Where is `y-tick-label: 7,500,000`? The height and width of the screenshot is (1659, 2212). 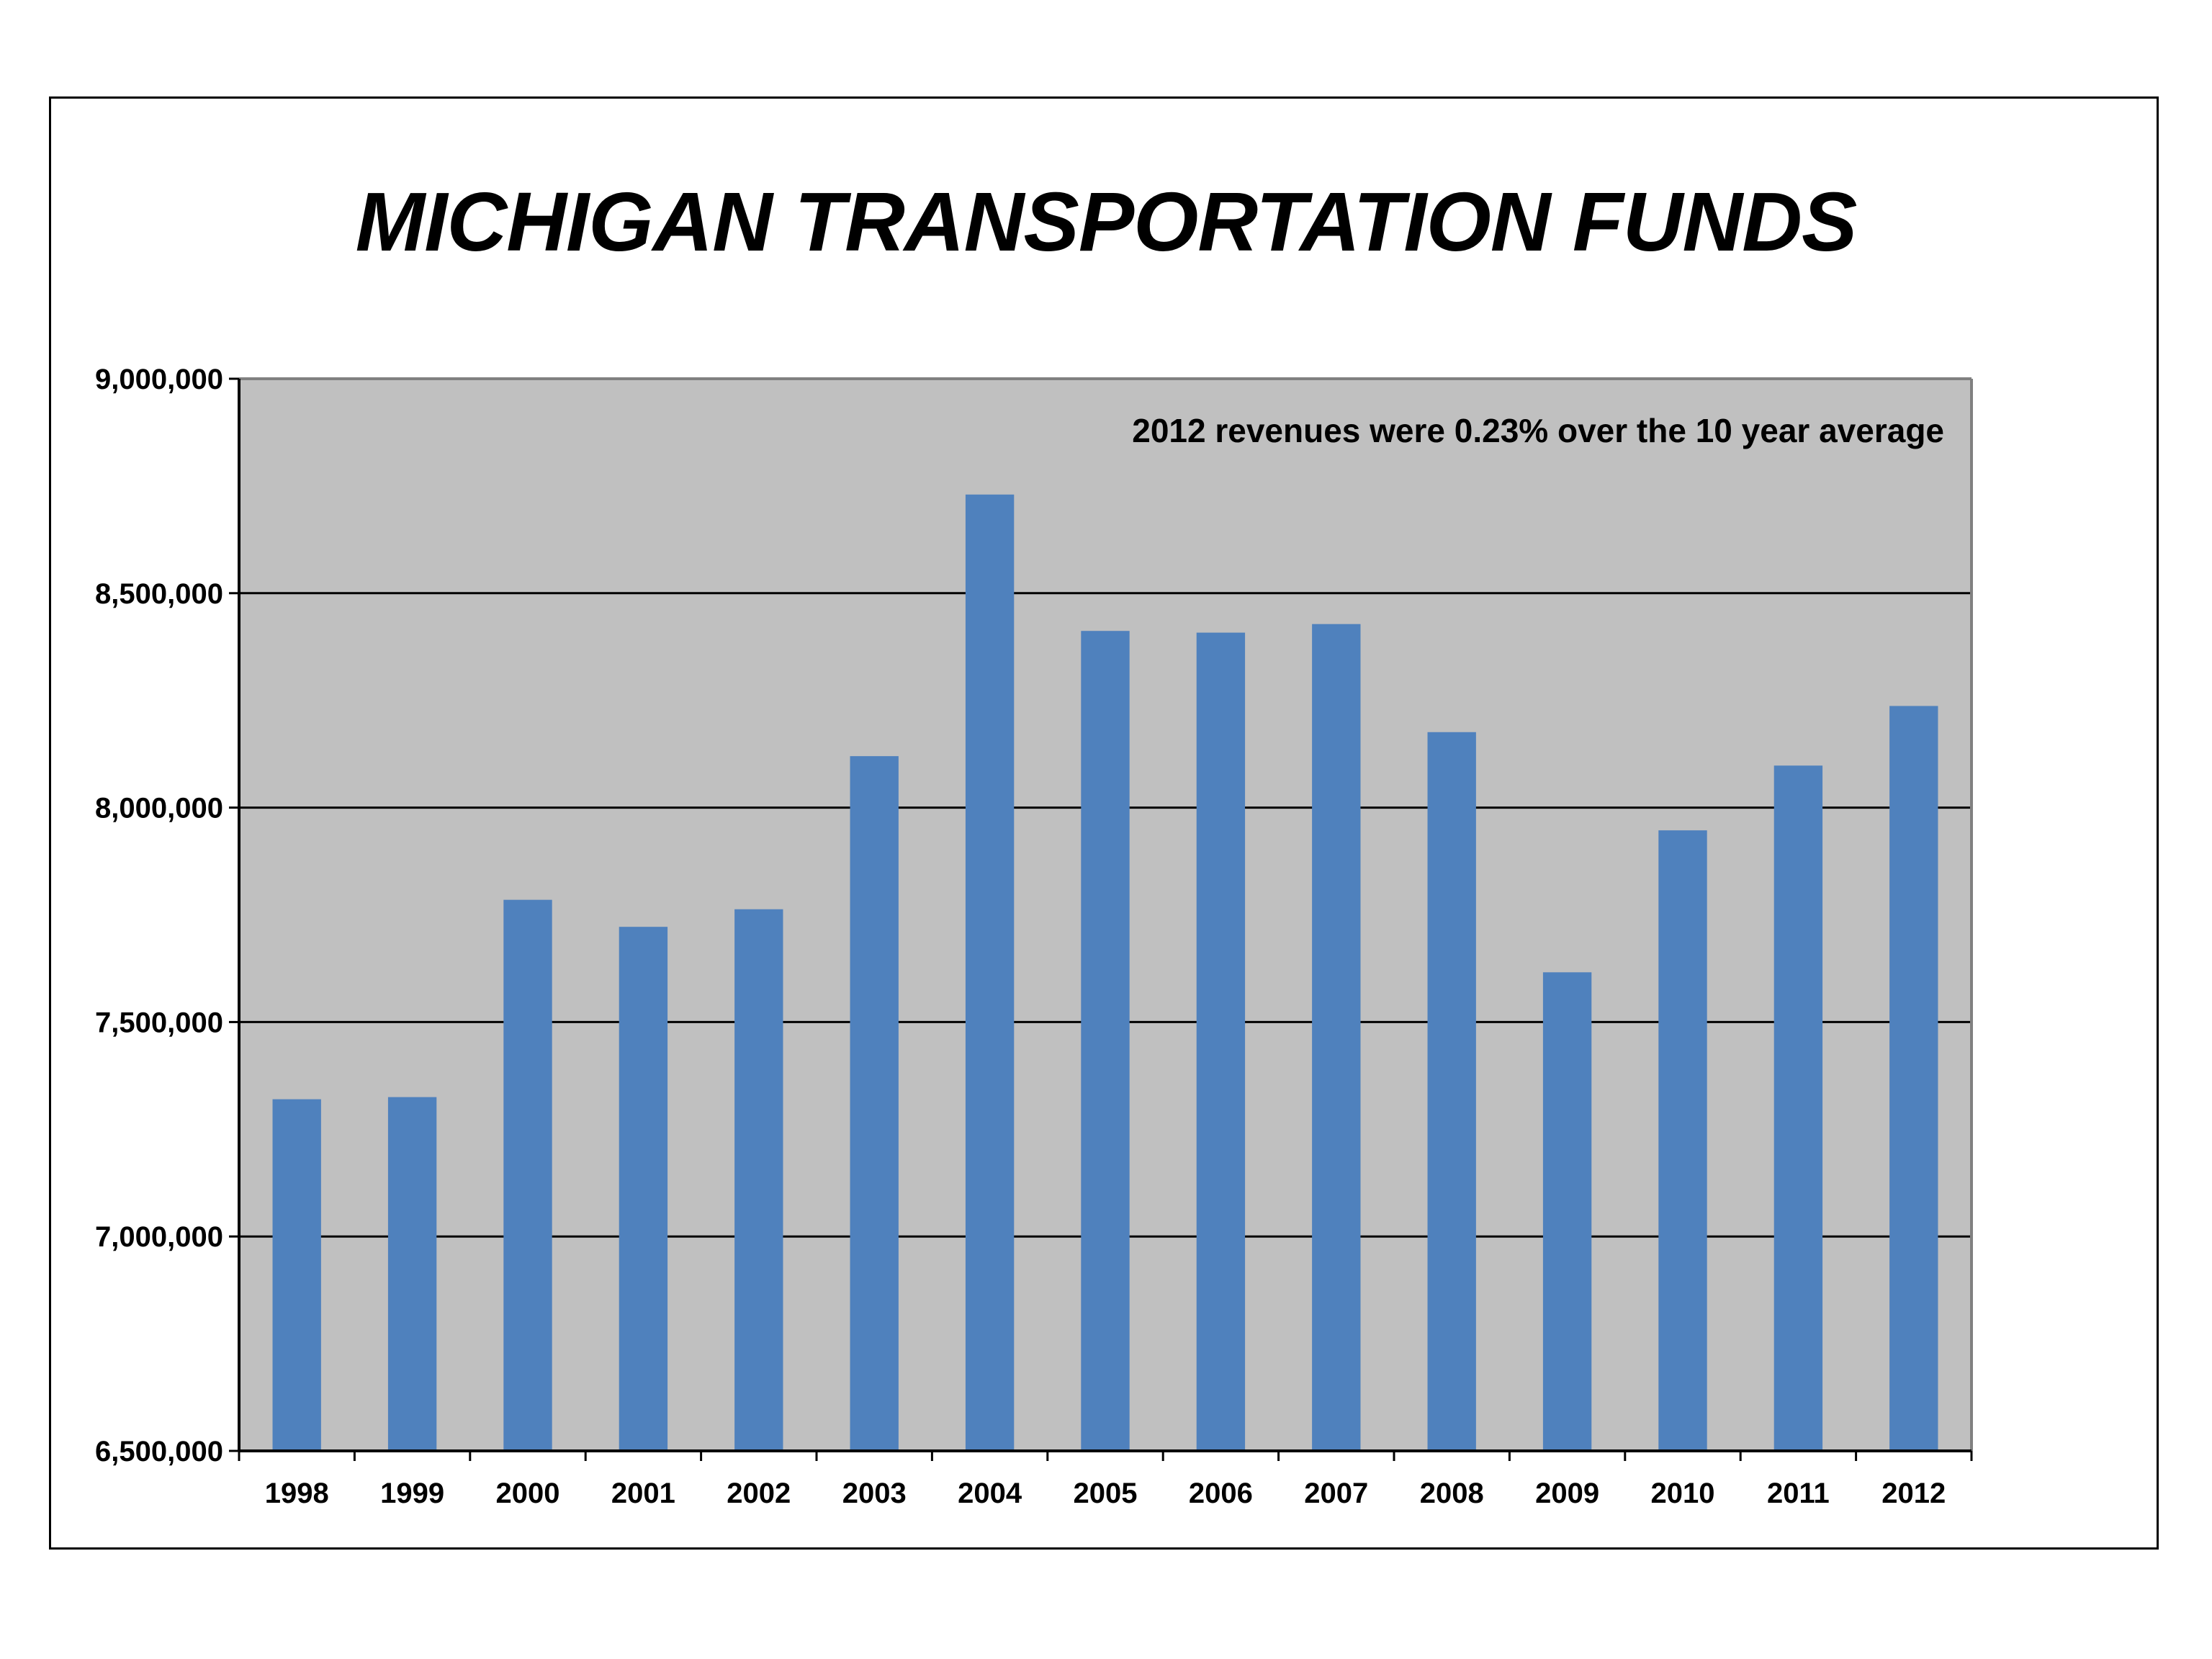 y-tick-label: 7,500,000 is located at coordinates (159, 1022).